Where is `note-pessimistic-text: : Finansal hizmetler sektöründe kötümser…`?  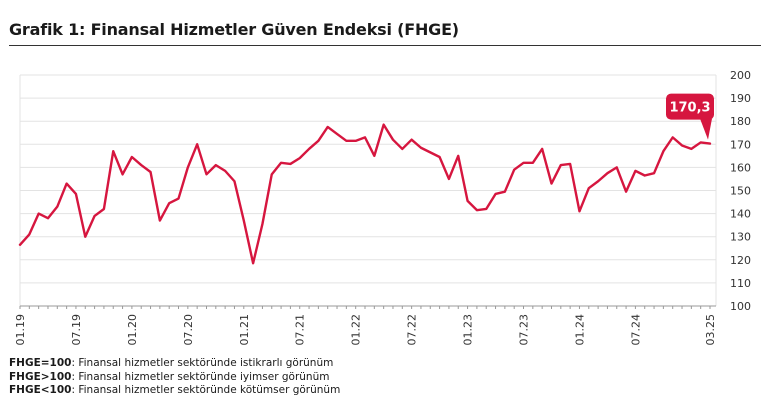 note-pessimistic-text: : Finansal hizmetler sektöründe kötümser… is located at coordinates (206, 390).